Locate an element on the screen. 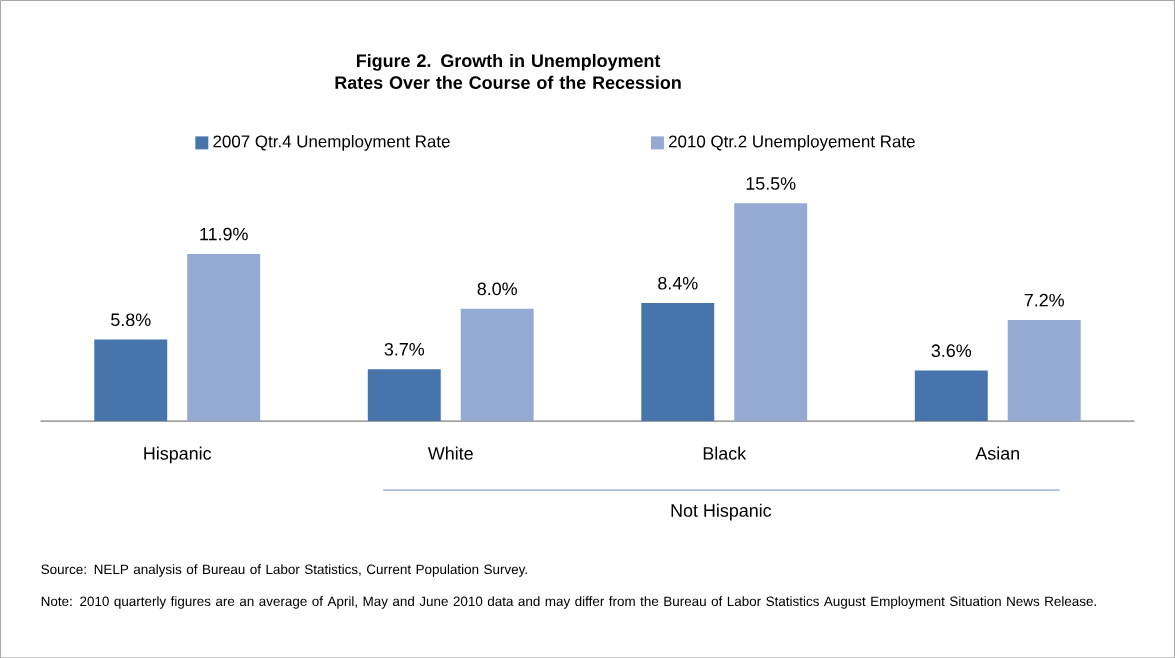  x-tick-label: White is located at coordinates (450, 453).